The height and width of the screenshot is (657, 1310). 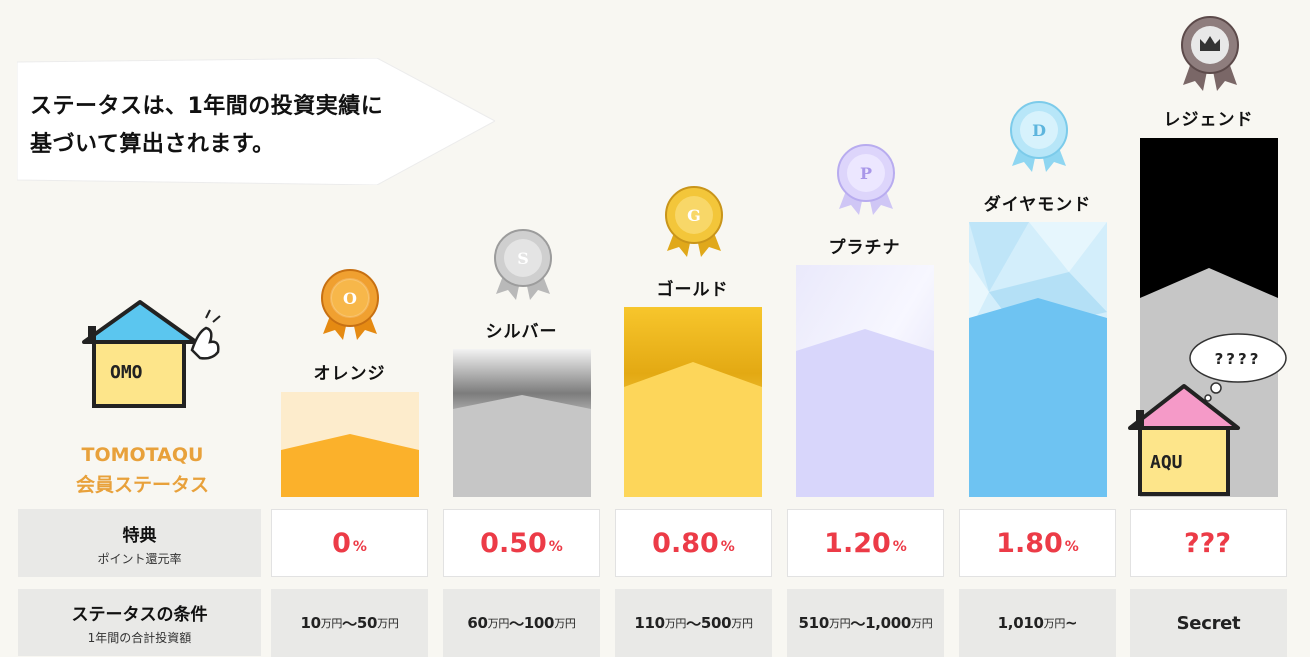 I want to click on condition-row-label: ステータスの条件 1年間の合計投資額, so click(x=139, y=622).